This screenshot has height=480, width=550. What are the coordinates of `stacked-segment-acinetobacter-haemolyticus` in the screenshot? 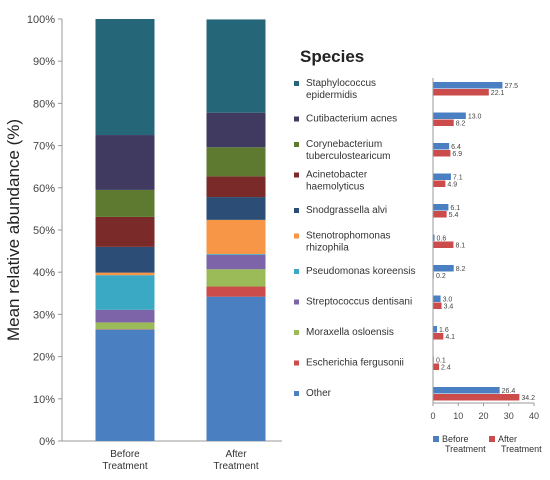 It's located at (236, 187).